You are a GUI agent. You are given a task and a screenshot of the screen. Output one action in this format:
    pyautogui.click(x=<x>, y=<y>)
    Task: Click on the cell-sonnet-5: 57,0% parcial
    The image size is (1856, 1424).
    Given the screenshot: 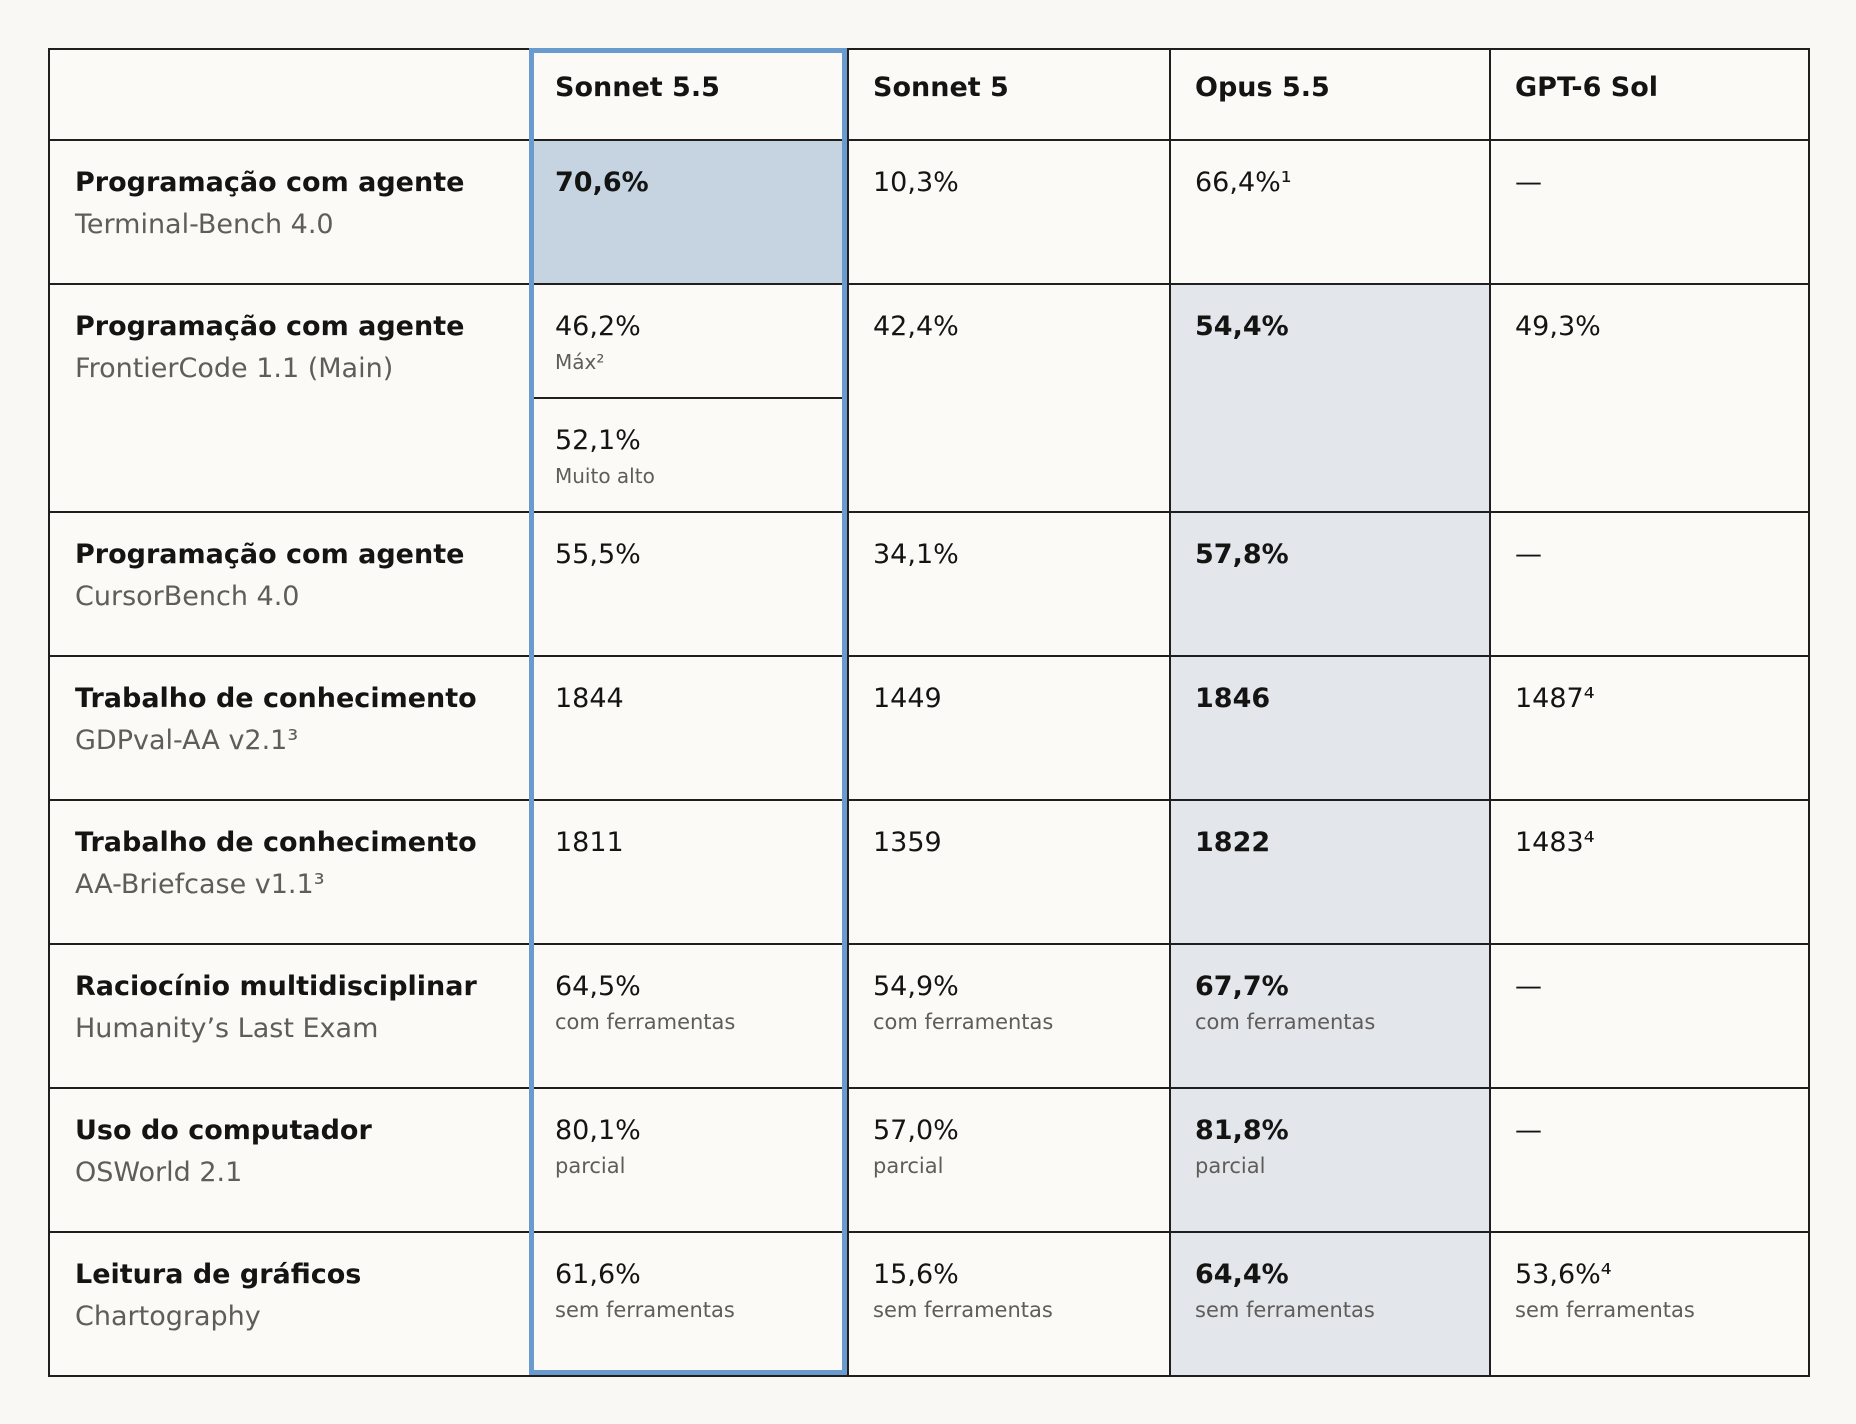 What is the action you would take?
    pyautogui.click(x=1009, y=1160)
    